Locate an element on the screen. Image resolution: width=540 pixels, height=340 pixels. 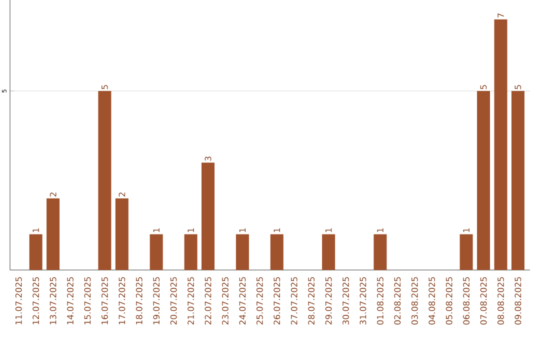
x-tick-label: 04.08.2025 is located at coordinates (432, 301).